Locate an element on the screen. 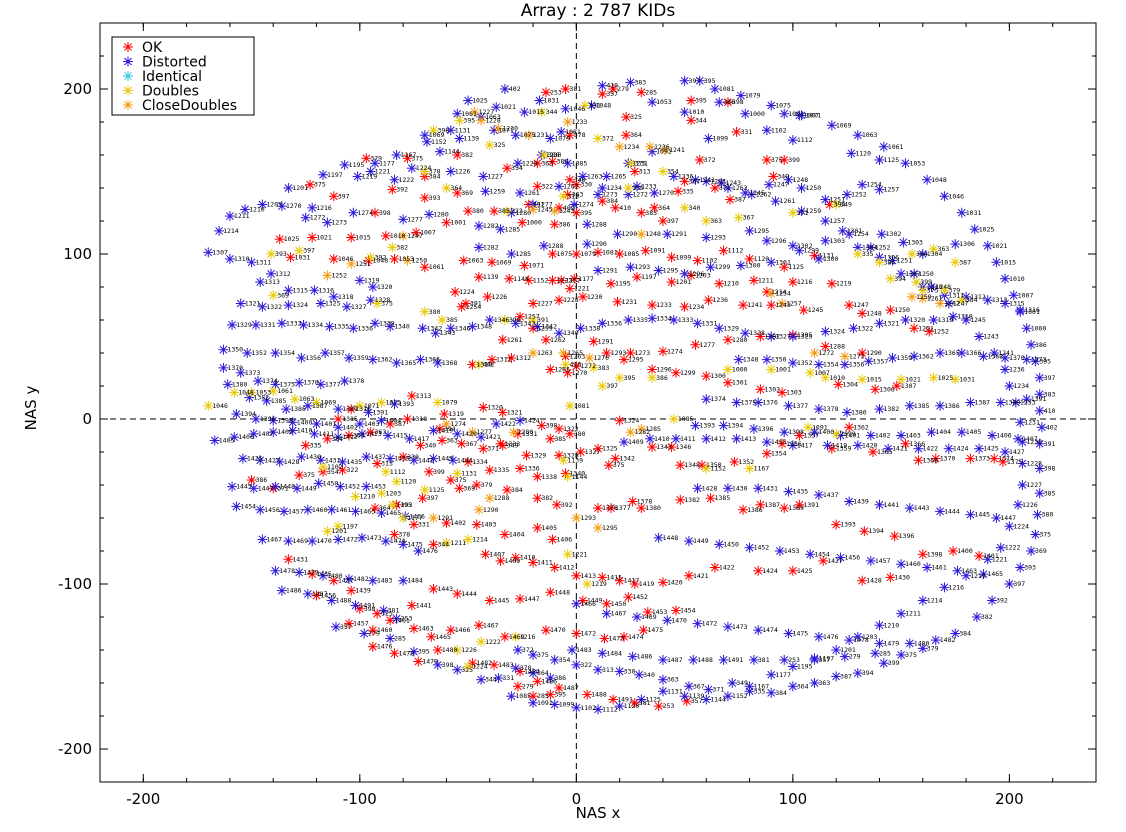  kid-label: 1382 is located at coordinates (692, 500).